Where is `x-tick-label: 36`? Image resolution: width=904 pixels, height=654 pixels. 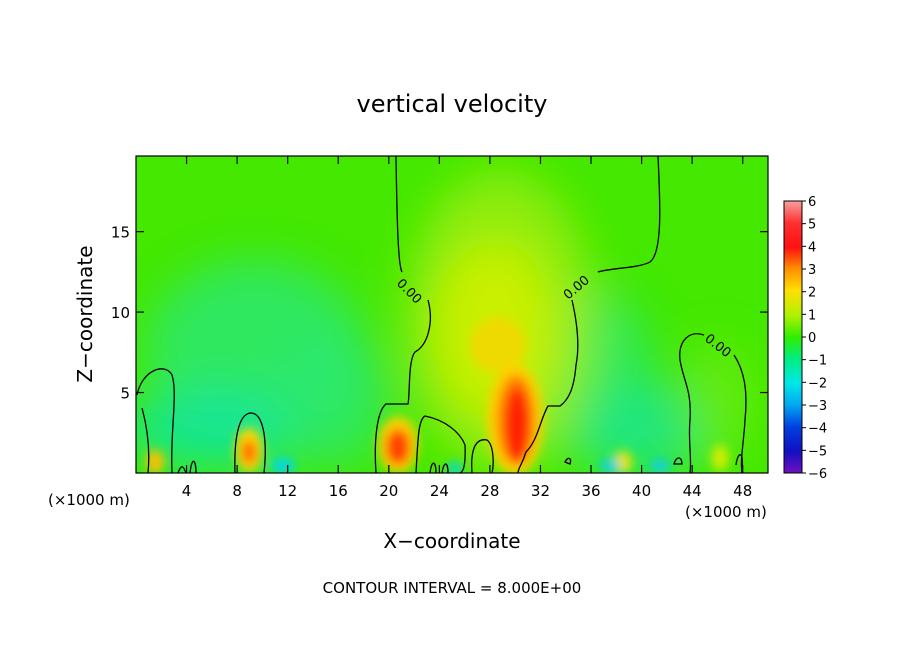 x-tick-label: 36 is located at coordinates (590, 491).